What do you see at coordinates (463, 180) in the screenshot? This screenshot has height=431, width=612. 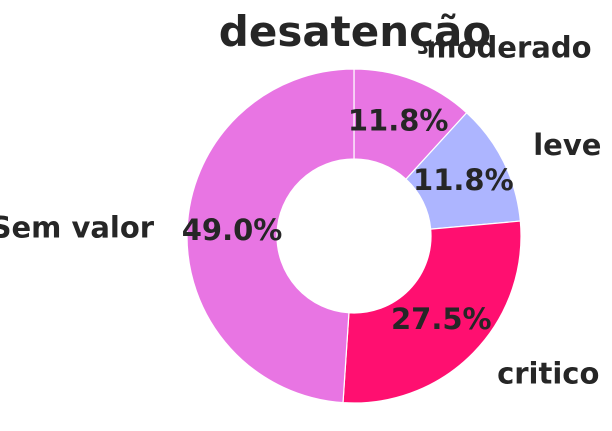 I see `slice-percent-leve: 11.8%` at bounding box center [463, 180].